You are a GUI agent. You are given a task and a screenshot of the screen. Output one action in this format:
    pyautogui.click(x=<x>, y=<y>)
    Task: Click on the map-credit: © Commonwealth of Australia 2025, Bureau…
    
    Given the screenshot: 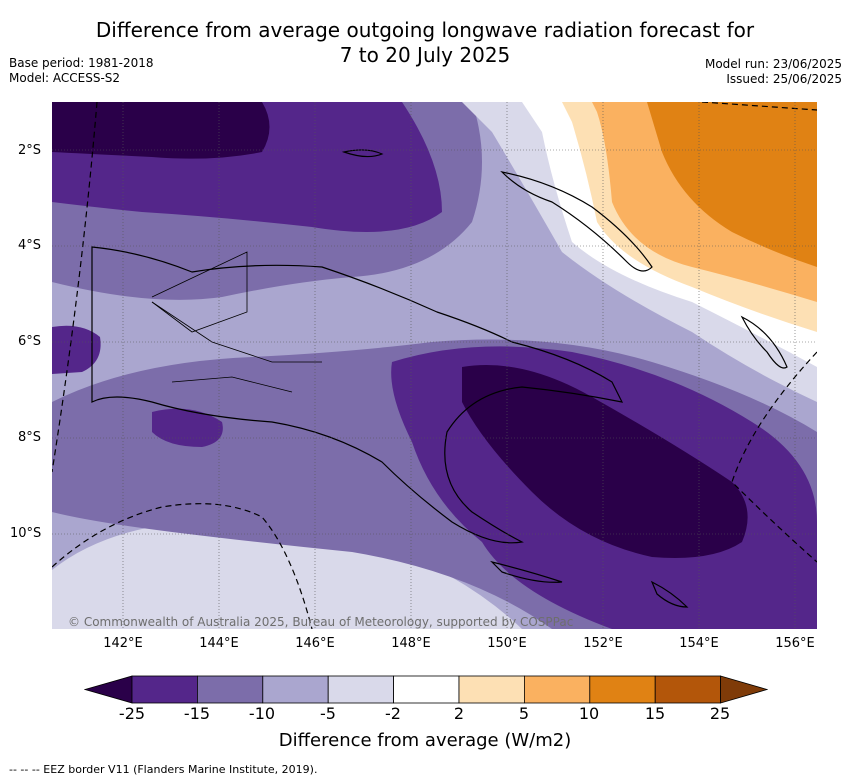 What is the action you would take?
    pyautogui.click(x=320, y=622)
    